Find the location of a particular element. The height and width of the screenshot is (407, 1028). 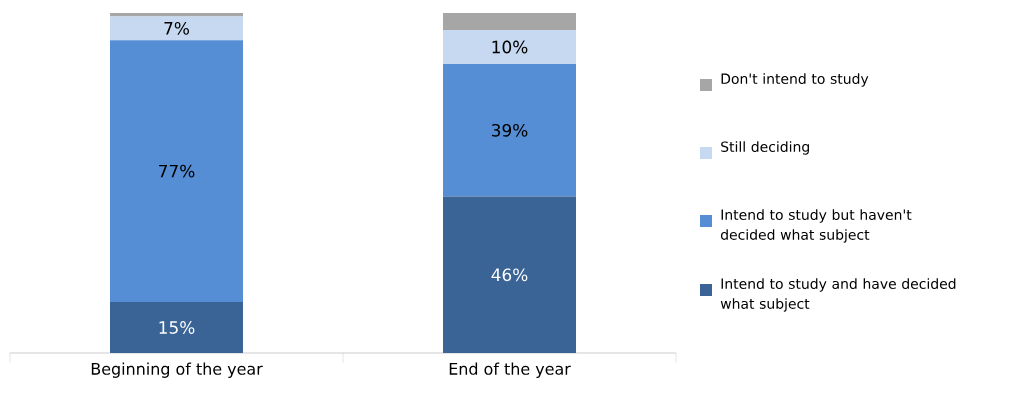

data-label: 15% is located at coordinates (177, 327).